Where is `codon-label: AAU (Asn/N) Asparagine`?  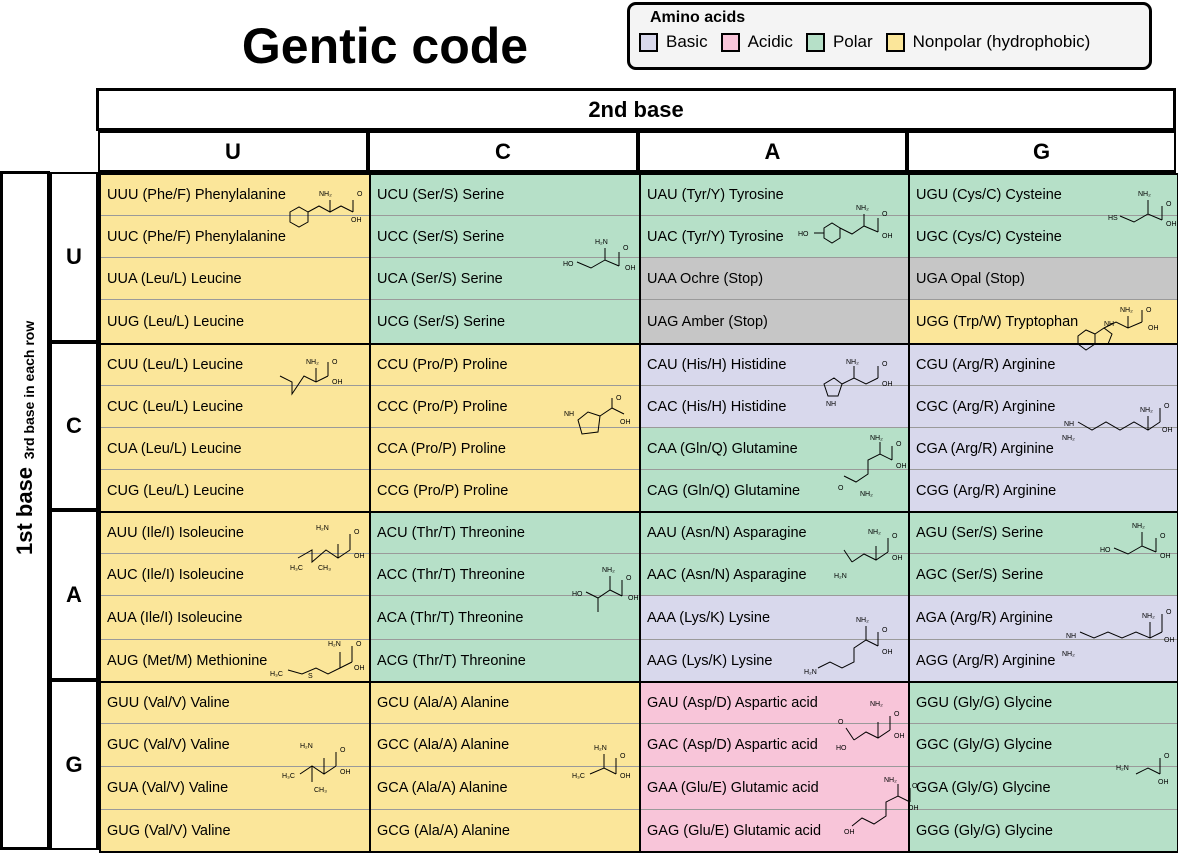 codon-label: AAU (Asn/N) Asparagine is located at coordinates (727, 532).